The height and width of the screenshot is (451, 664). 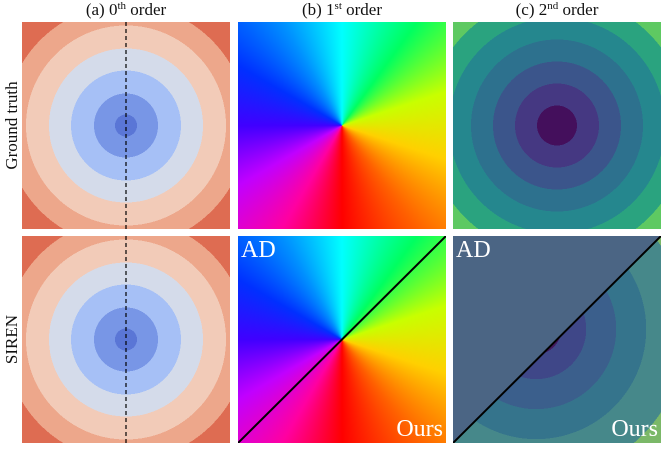 What do you see at coordinates (531, 9) in the screenshot?
I see `title-text: (c) 2` at bounding box center [531, 9].